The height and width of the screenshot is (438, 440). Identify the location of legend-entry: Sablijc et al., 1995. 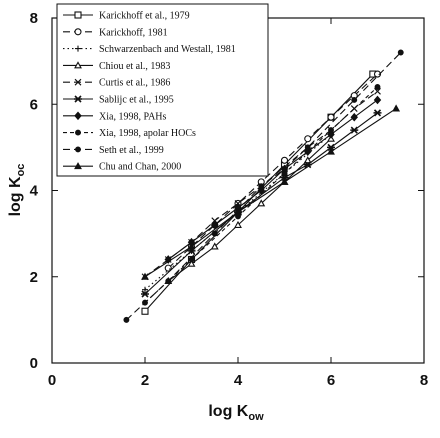
(118, 100).